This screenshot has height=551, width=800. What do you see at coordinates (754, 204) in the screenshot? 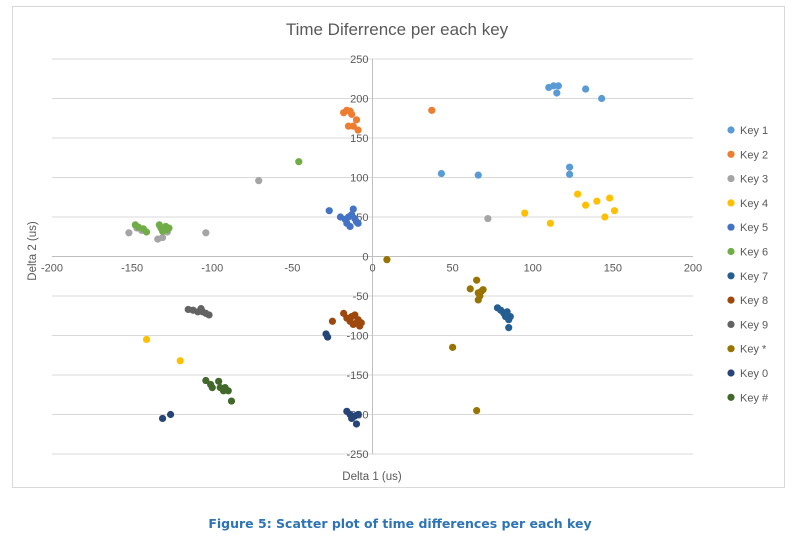
I see `legend-label: Key 4` at bounding box center [754, 204].